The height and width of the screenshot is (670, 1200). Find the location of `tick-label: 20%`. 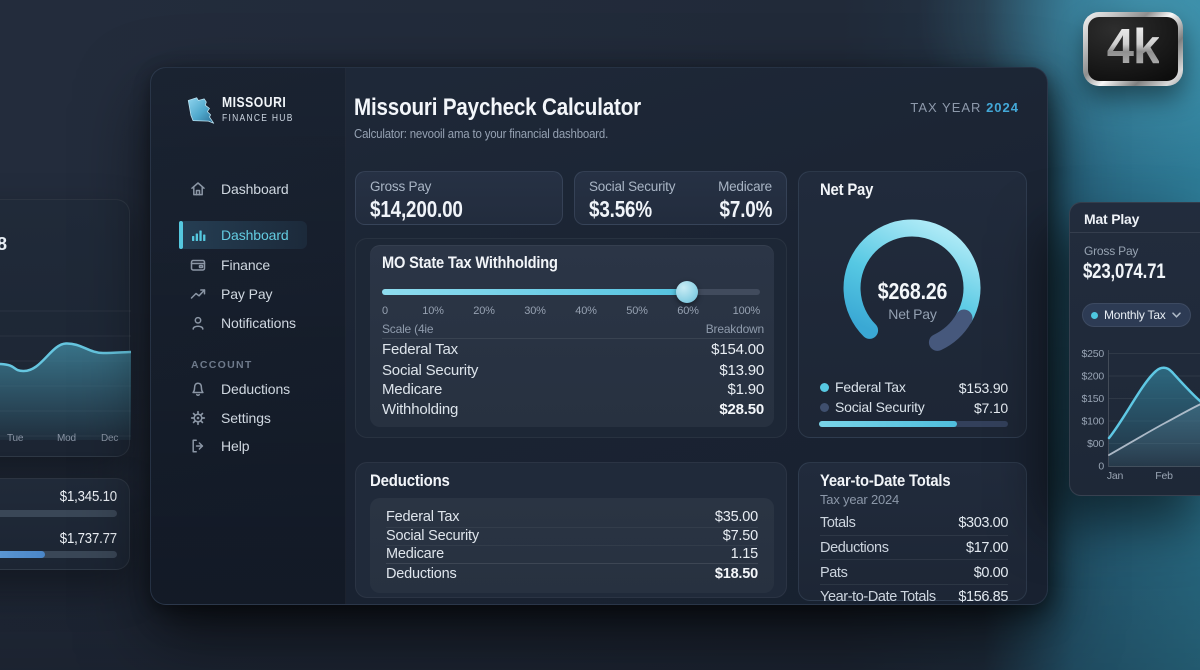

tick-label: 20% is located at coordinates (484, 311).